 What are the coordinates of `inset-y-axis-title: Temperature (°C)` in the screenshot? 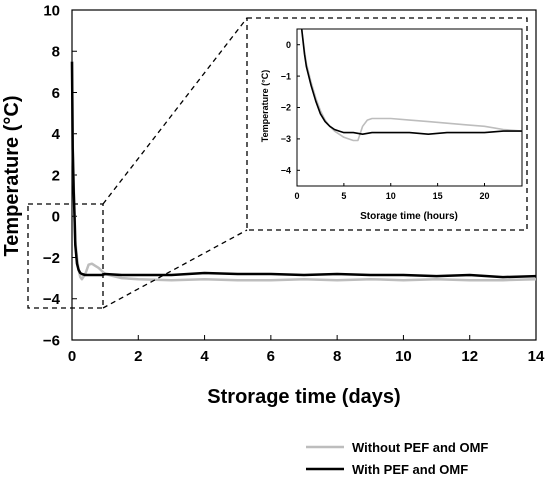 It's located at (265, 106).